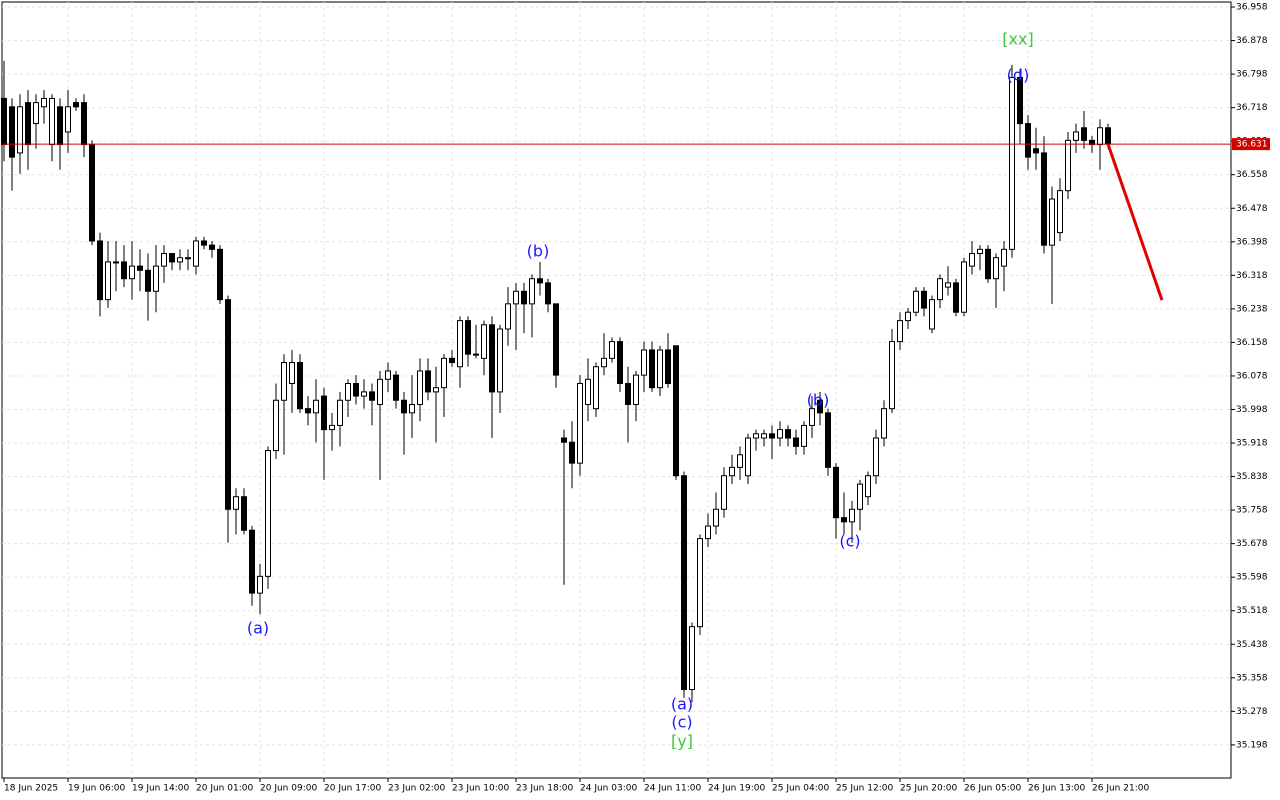 The height and width of the screenshot is (800, 1280). What do you see at coordinates (160, 789) in the screenshot?
I see `x-tick-label: 19 Jun 14:00` at bounding box center [160, 789].